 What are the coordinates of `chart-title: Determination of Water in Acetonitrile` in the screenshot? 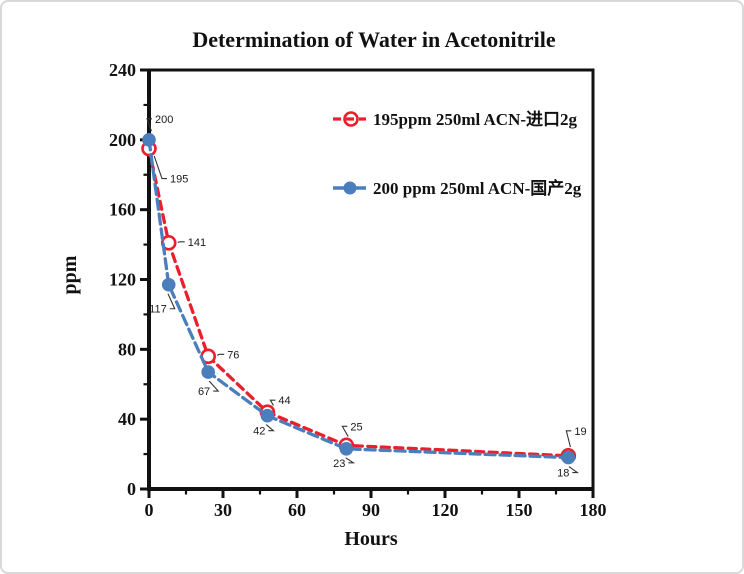 It's located at (374, 39).